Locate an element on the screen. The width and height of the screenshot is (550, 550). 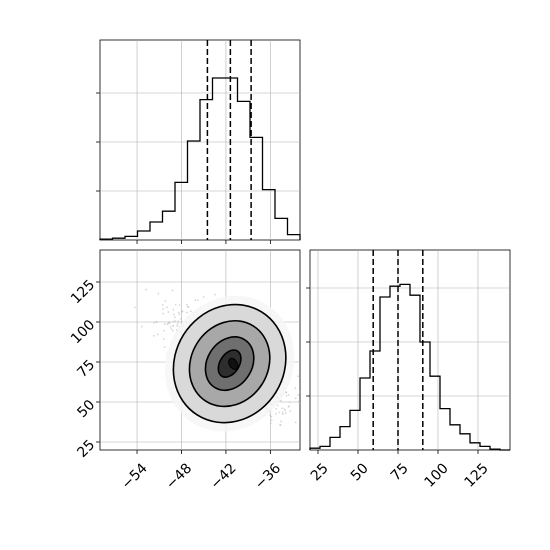
joint-contours is located at coordinates (229, 363).